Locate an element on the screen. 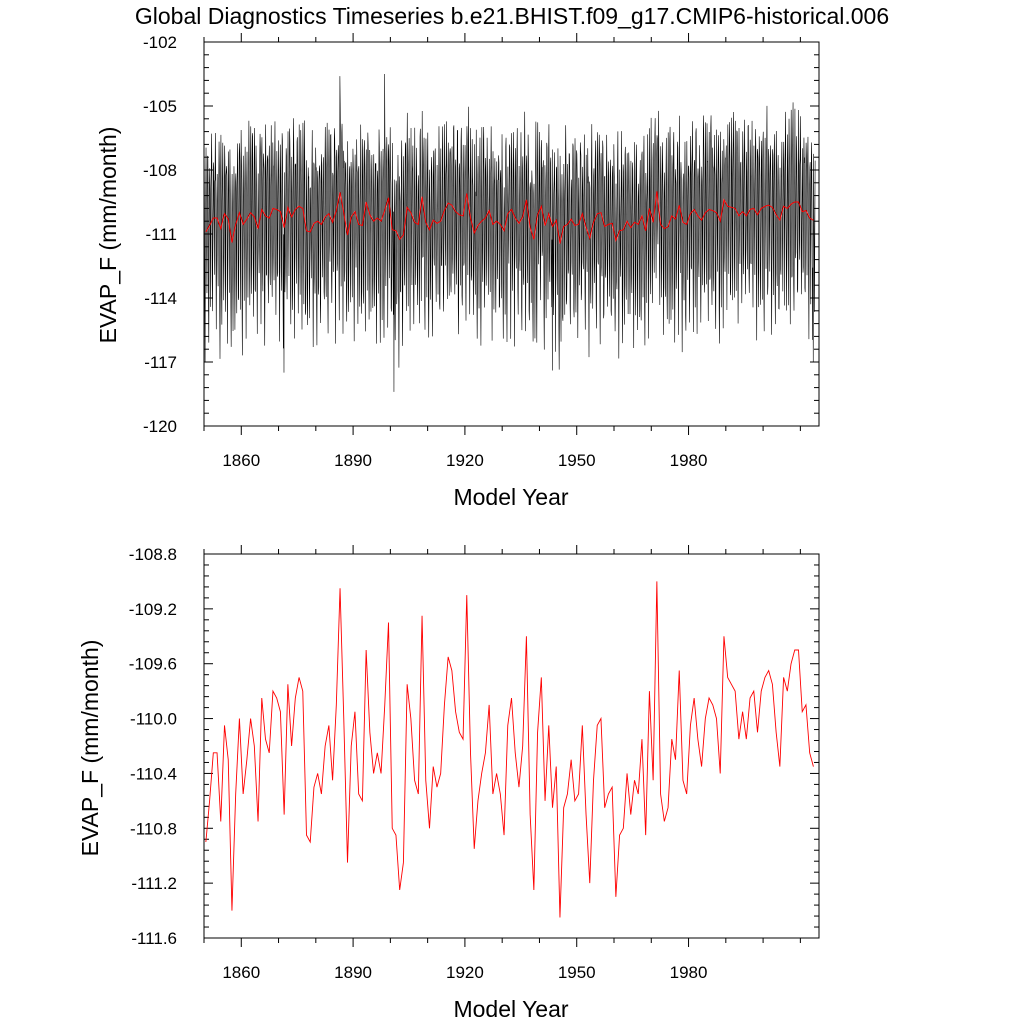 This screenshot has width=1024, height=1024. panel-top-xtick-label: 1890 is located at coordinates (353, 460).